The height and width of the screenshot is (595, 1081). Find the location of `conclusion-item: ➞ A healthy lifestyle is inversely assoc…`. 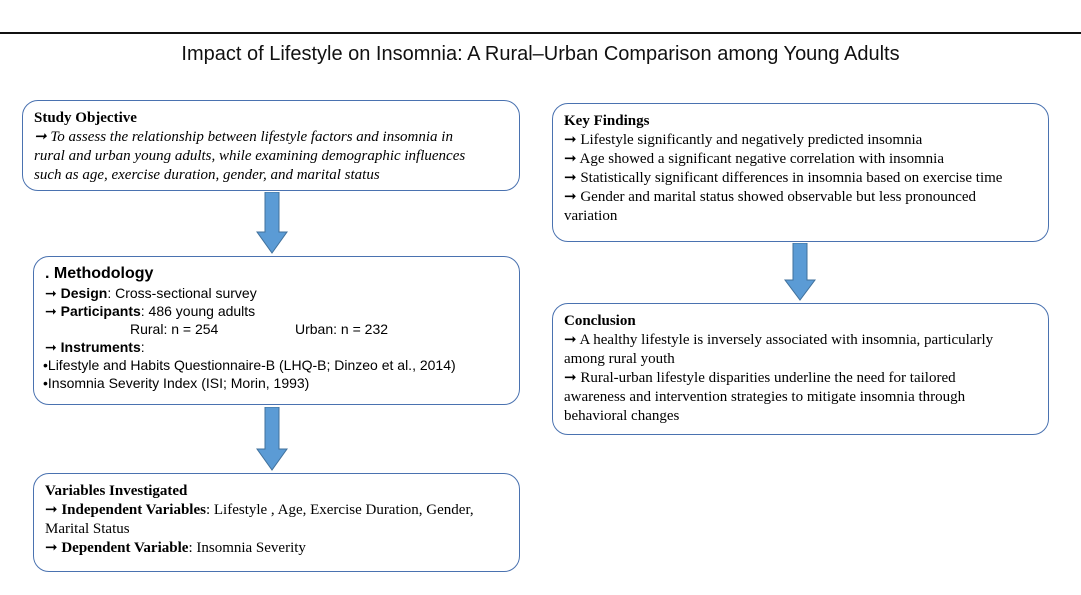

conclusion-item: ➞ A healthy lifestyle is inversely assoc… is located at coordinates (779, 340).